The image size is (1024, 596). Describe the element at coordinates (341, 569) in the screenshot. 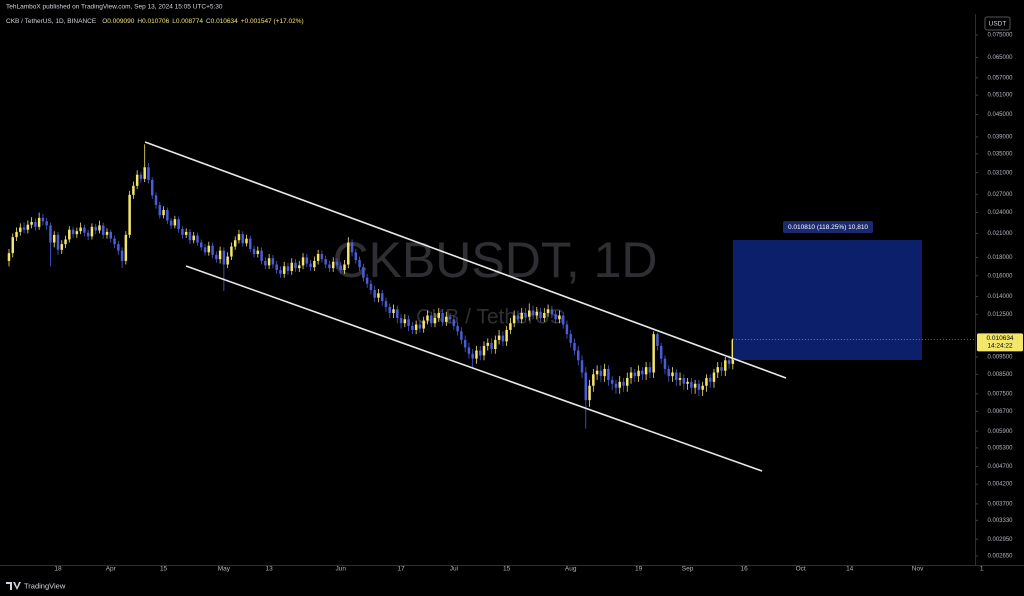

I see `x-tick-label: Jun` at that location.